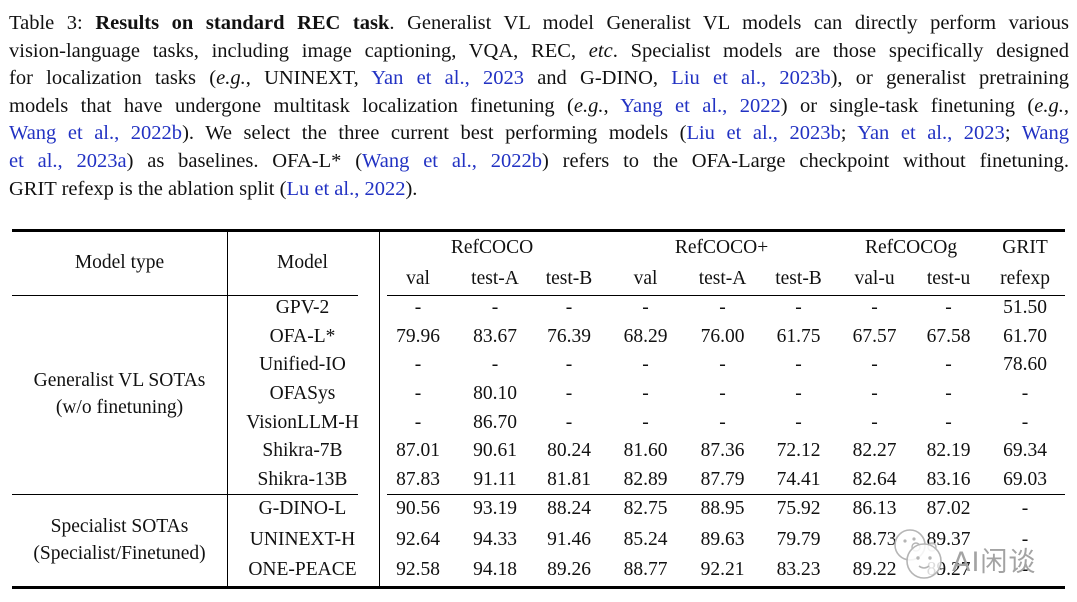 The image size is (1077, 602). What do you see at coordinates (948, 570) in the screenshot?
I see `metric-value: 89.27` at bounding box center [948, 570].